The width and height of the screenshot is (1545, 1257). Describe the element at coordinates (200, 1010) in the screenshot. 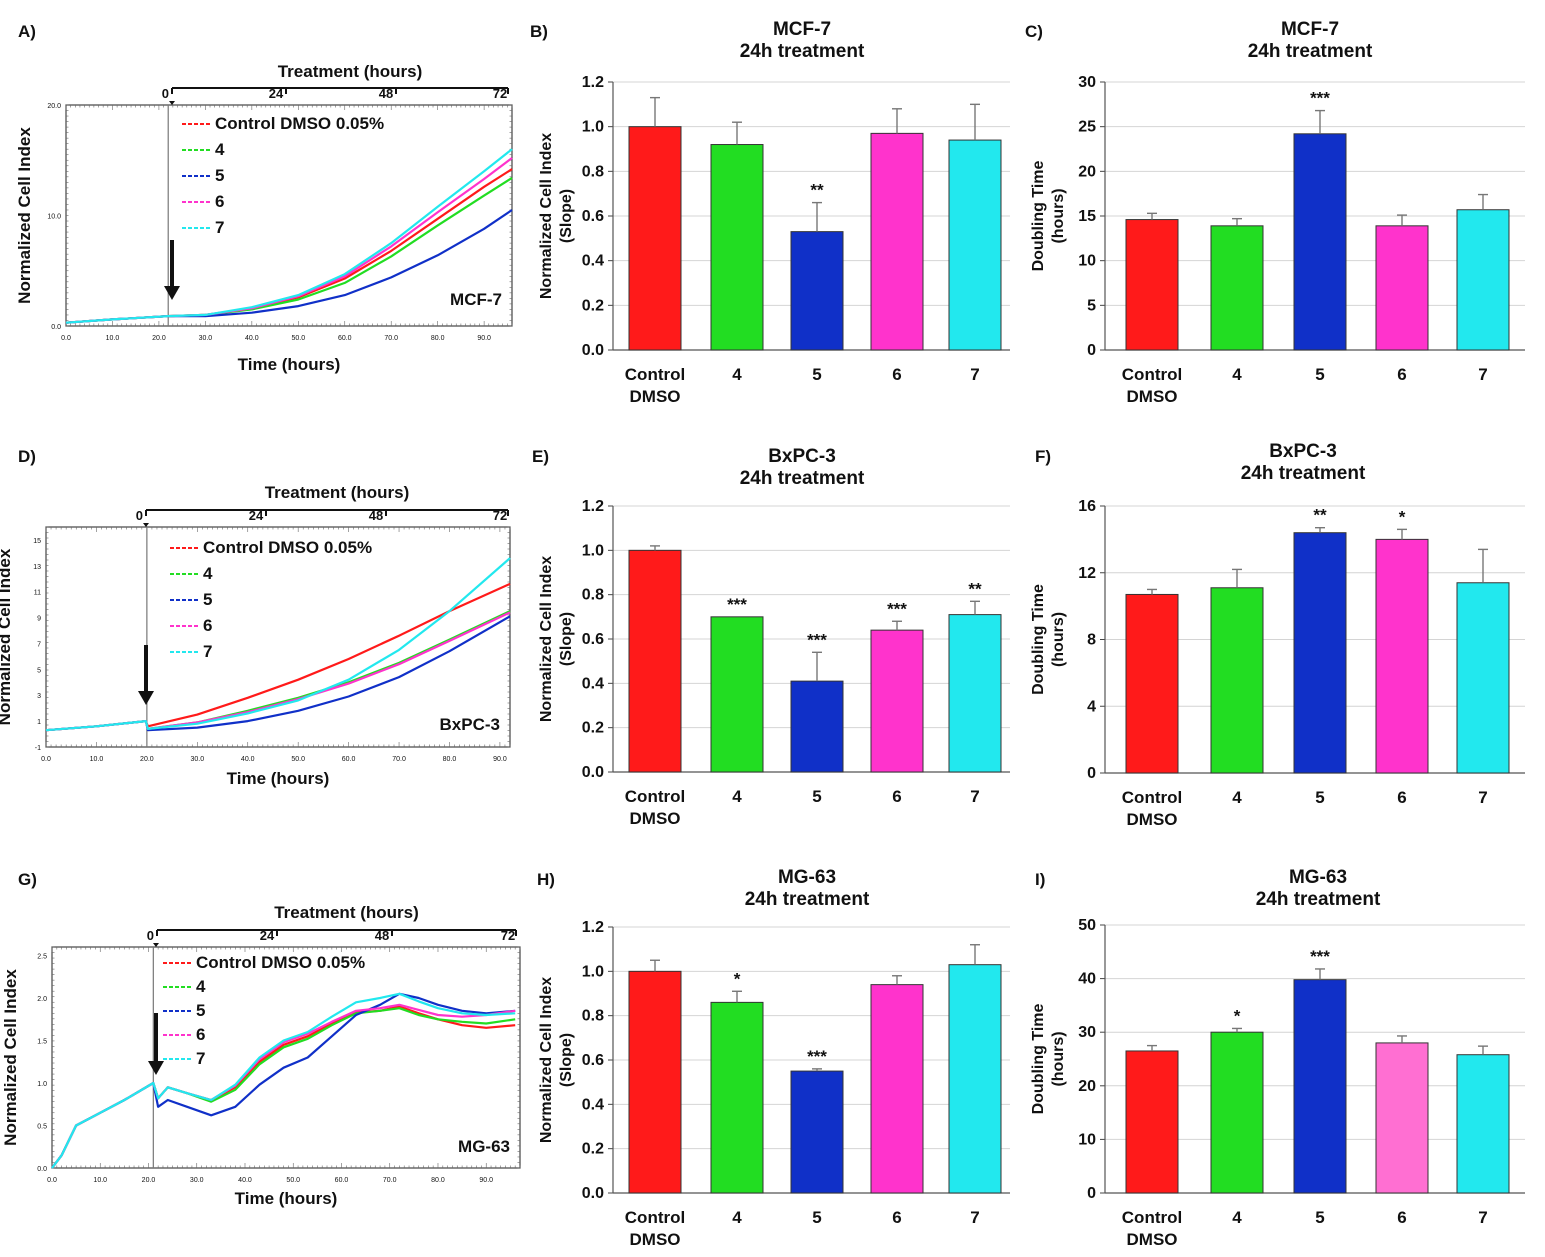

I see `legend-label: 5` at that location.